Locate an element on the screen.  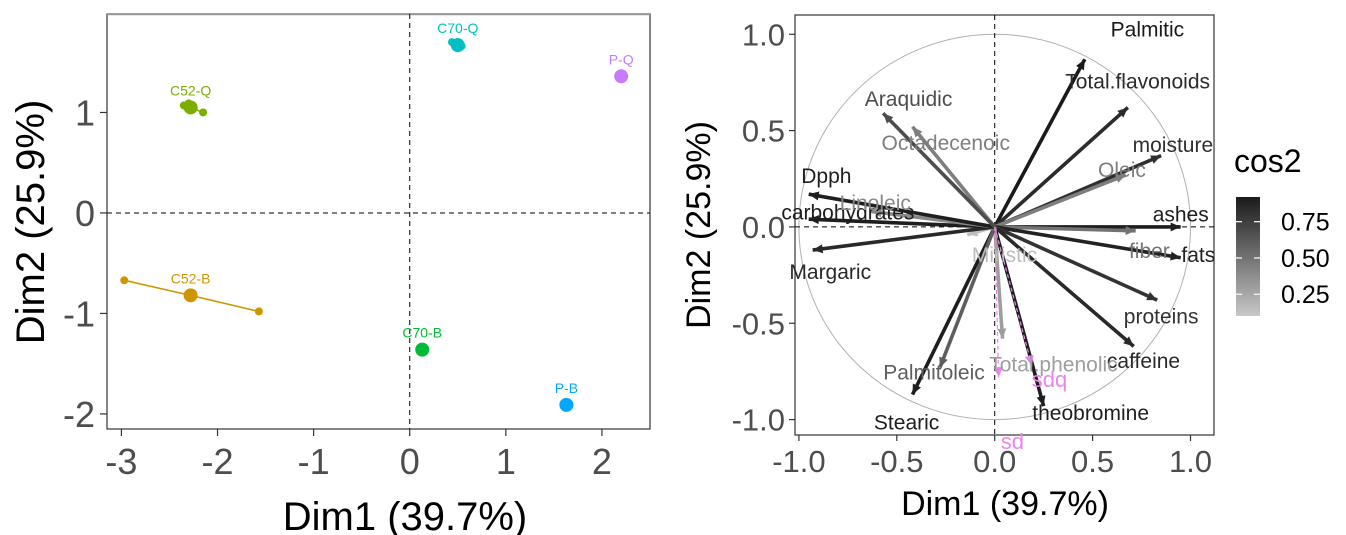
right-y-tick-label: 0.0 is located at coordinates (763, 227).